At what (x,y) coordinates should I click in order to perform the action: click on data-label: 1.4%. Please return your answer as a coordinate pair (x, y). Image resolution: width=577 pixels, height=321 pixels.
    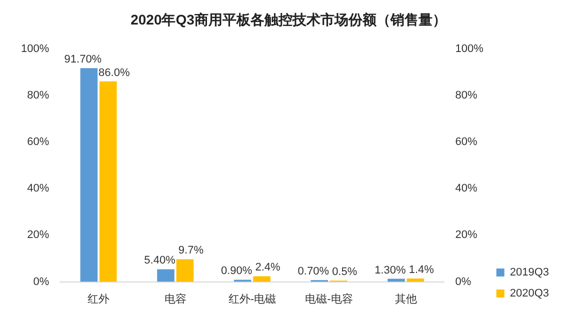
    Looking at the image, I should click on (421, 270).